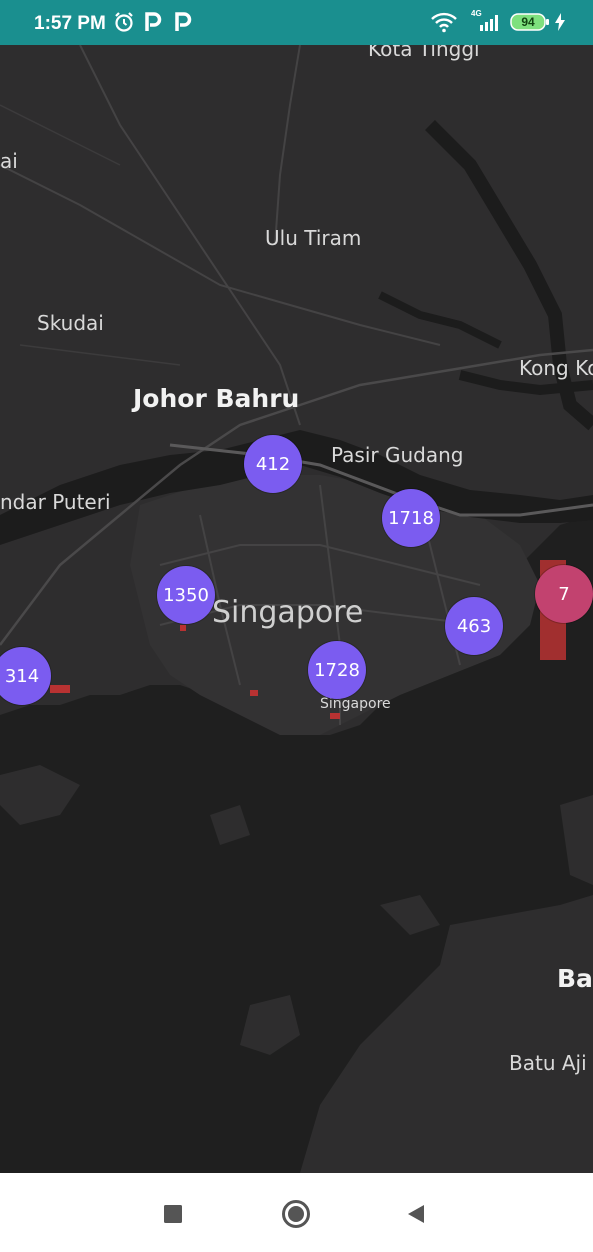  I want to click on cluster-marker: 1718, so click(411, 518).